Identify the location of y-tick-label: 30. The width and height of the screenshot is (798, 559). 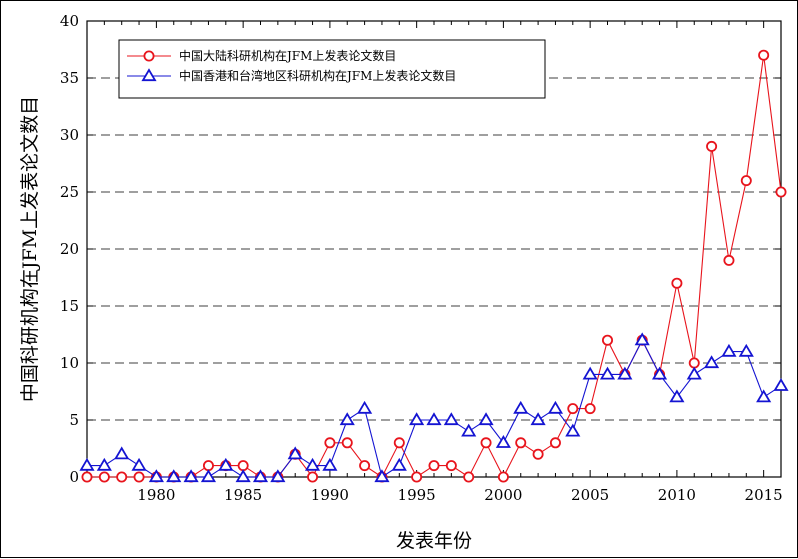
(69, 135).